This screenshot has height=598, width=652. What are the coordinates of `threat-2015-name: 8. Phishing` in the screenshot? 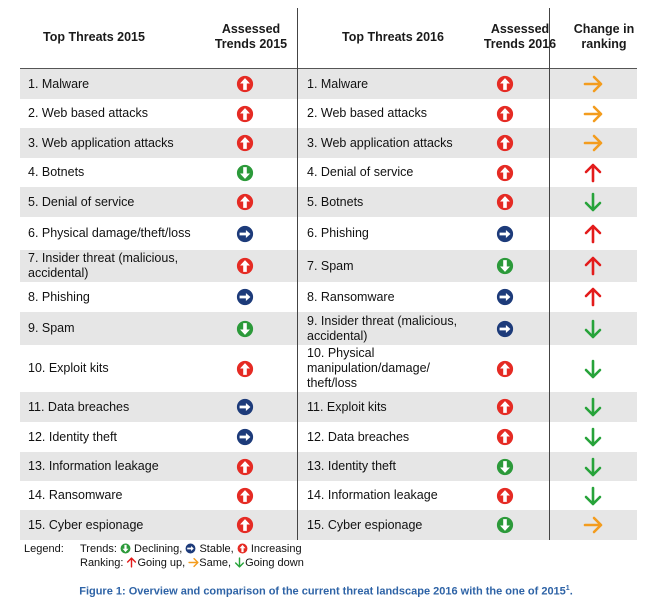 It's located at (59, 296).